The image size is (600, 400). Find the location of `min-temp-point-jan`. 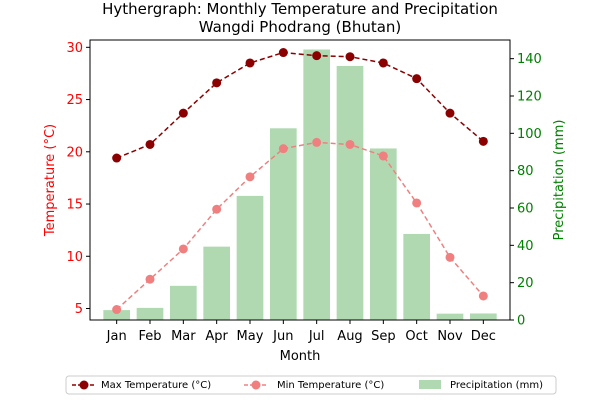

min-temp-point-jan is located at coordinates (117, 310).